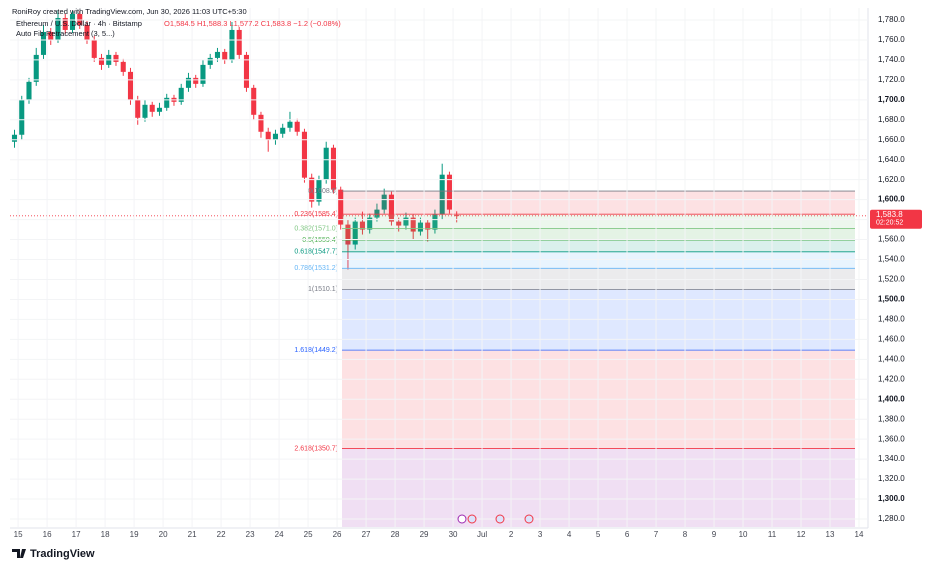  Describe the element at coordinates (18, 534) in the screenshot. I see `x-tick-label: 15` at that location.